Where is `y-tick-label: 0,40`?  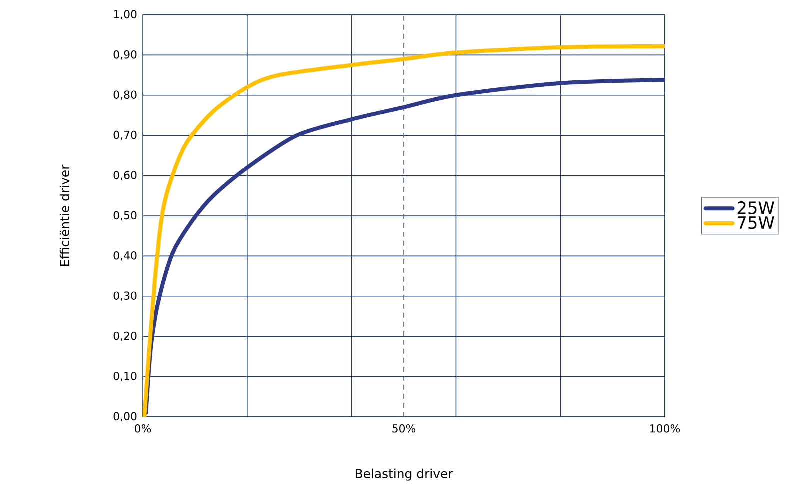 y-tick-label: 0,40 is located at coordinates (125, 256).